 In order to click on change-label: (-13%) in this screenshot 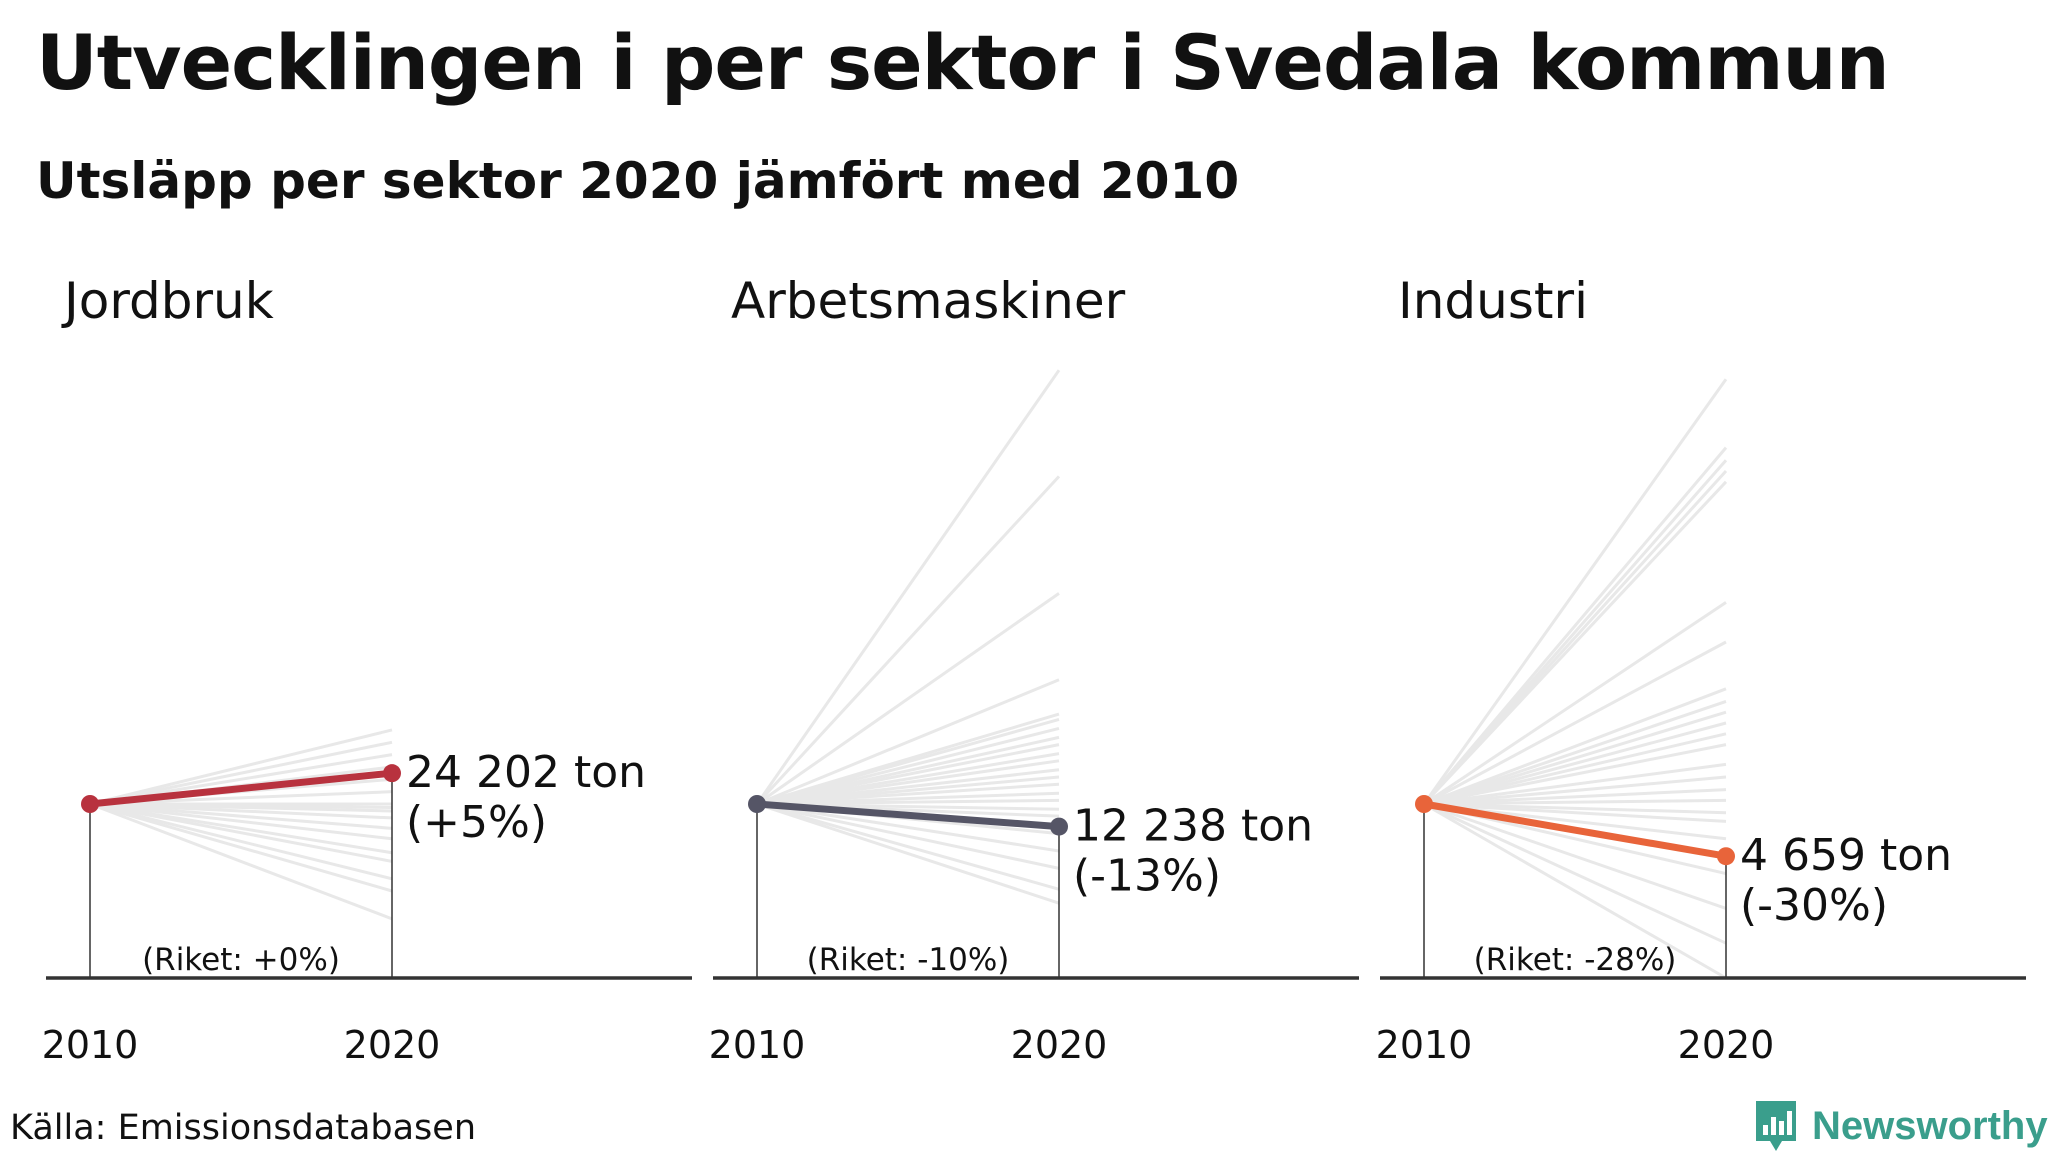, I will do `click(1147, 876)`.